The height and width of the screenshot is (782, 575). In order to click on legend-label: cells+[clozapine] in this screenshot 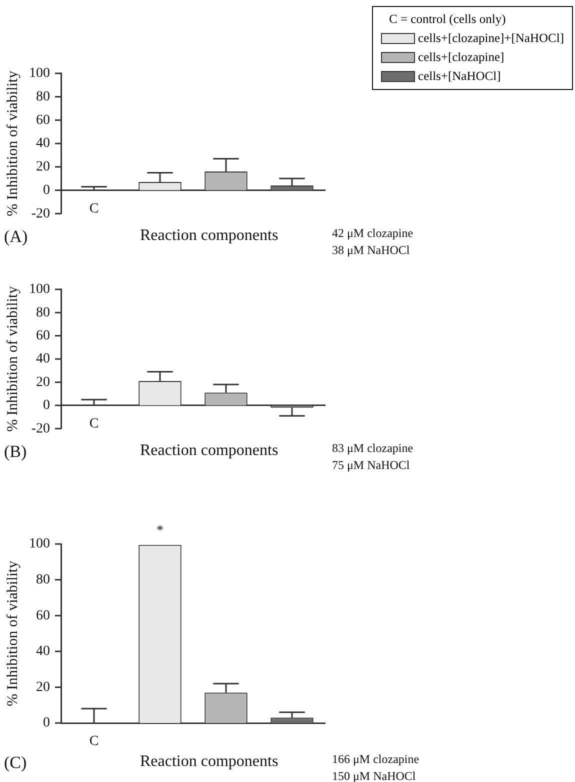, I will do `click(461, 57)`.